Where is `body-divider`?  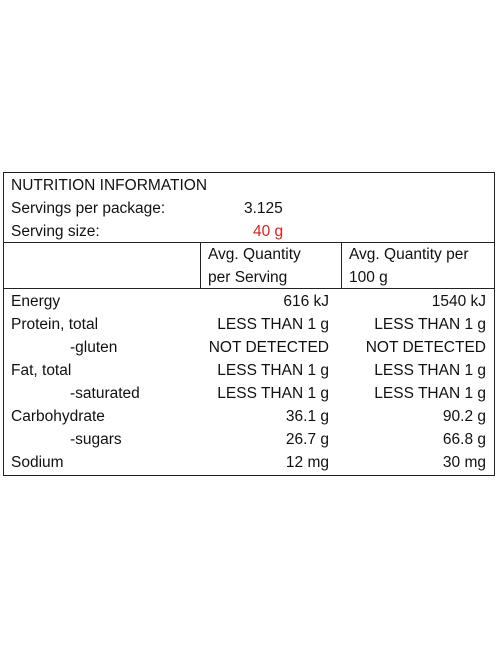
body-divider is located at coordinates (249, 288).